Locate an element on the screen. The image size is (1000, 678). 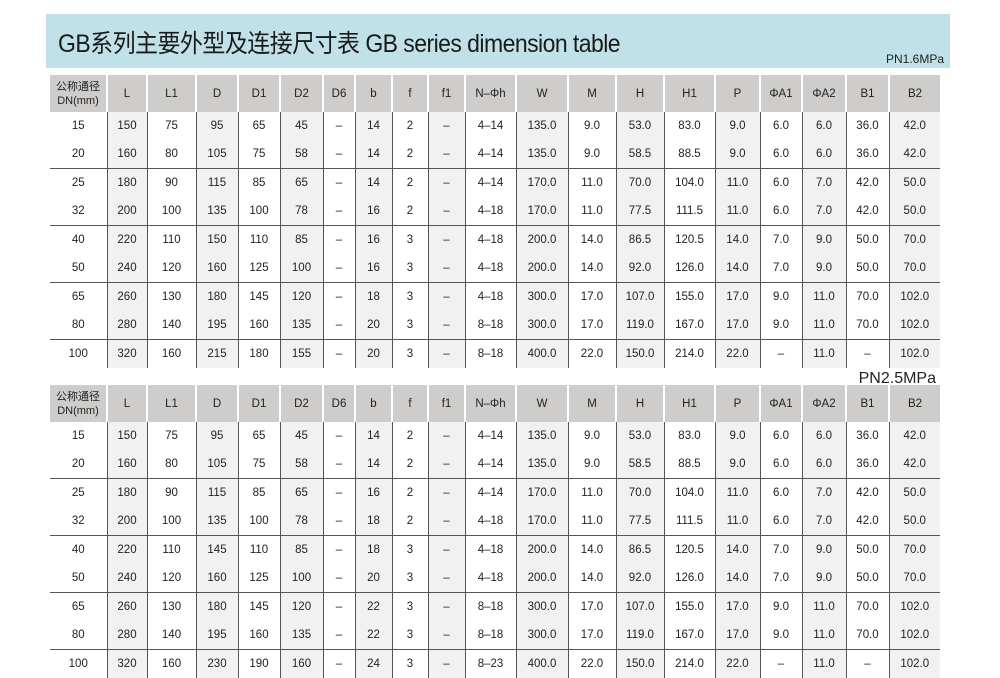
table-cell: 90 is located at coordinates (171, 183).